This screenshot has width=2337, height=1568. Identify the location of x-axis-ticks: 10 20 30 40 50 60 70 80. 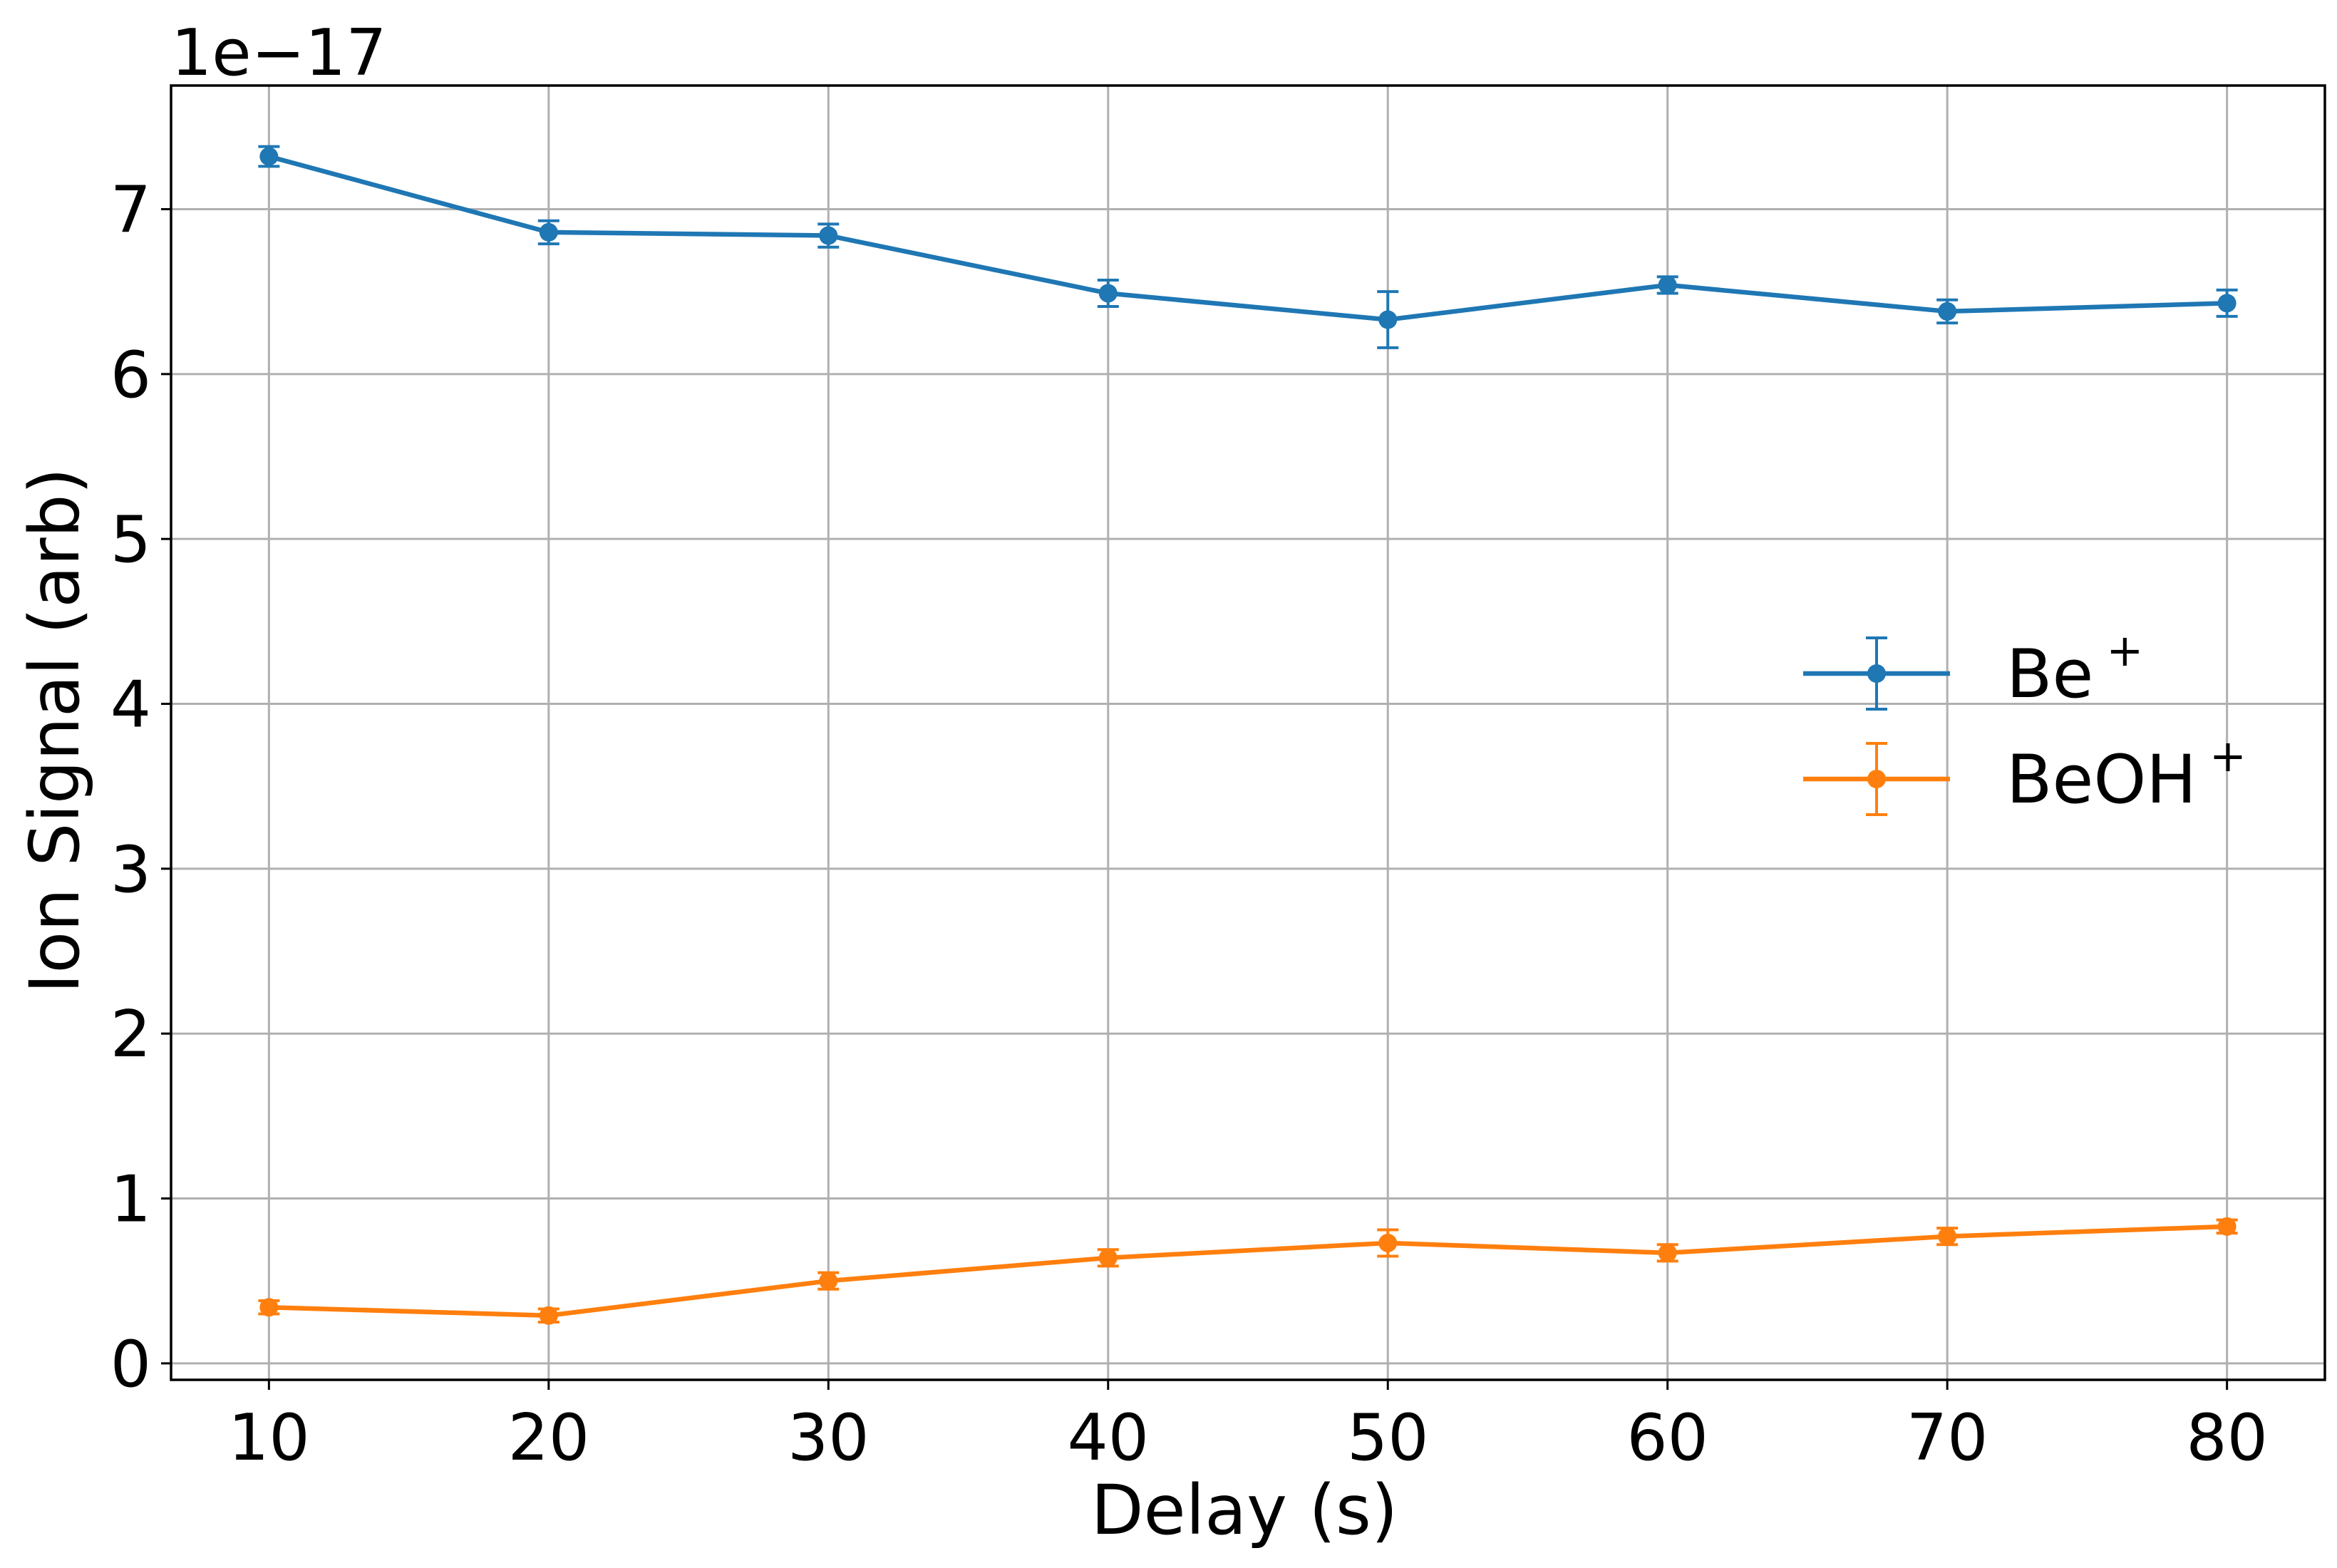
(1248, 1428).